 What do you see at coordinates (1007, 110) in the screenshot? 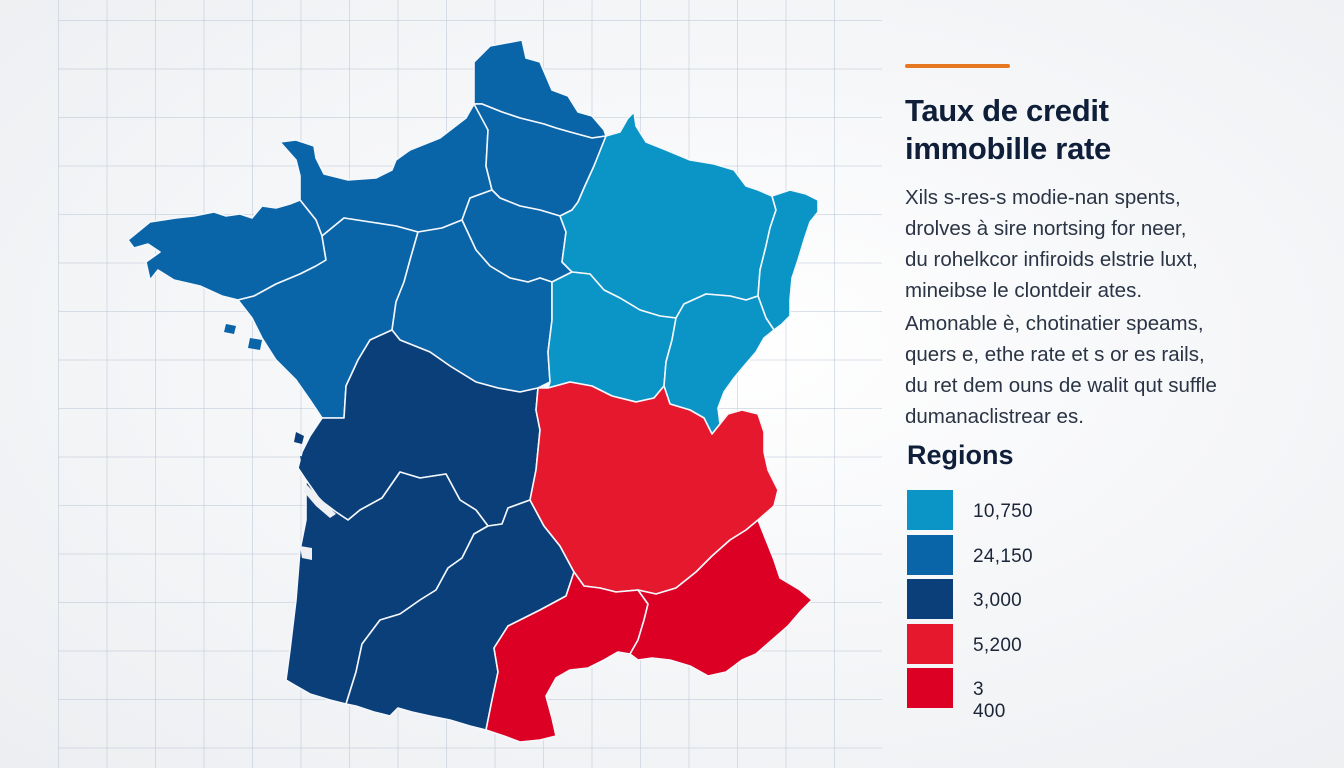
I see `title-line: Taux de credit` at bounding box center [1007, 110].